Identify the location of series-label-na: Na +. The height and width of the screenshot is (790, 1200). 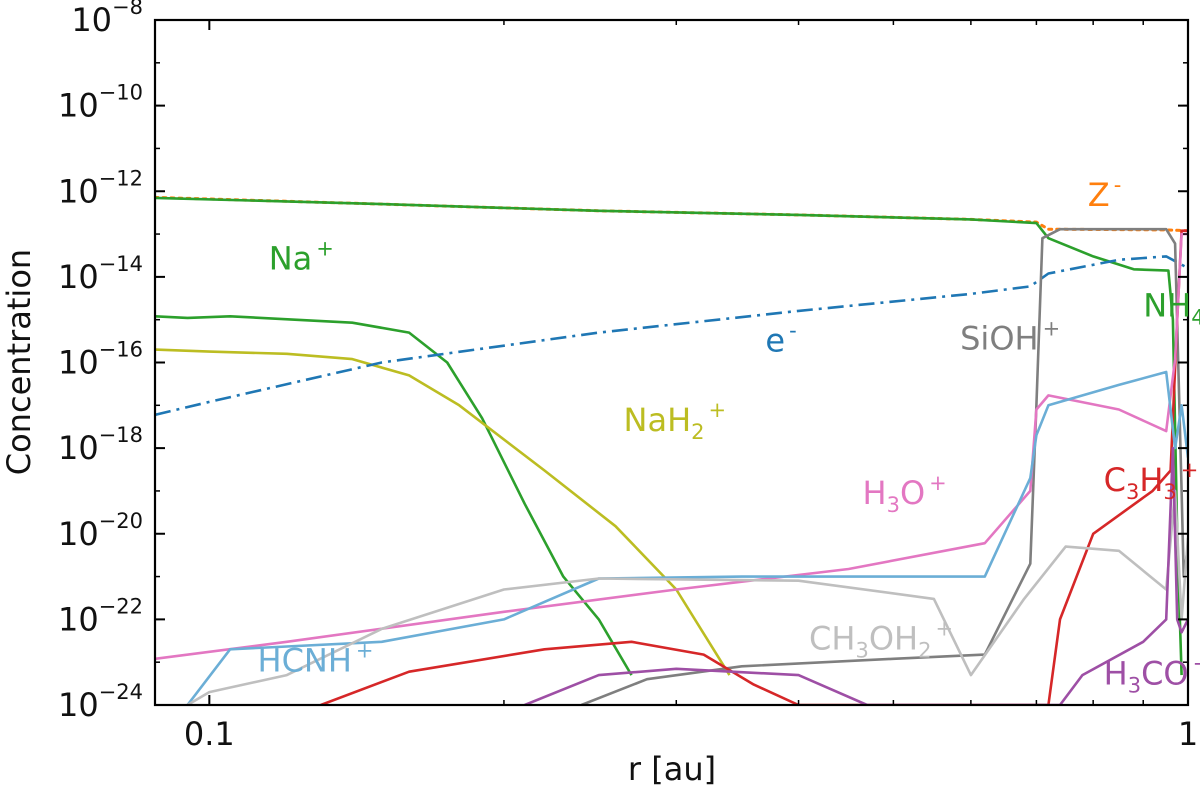
(301, 256).